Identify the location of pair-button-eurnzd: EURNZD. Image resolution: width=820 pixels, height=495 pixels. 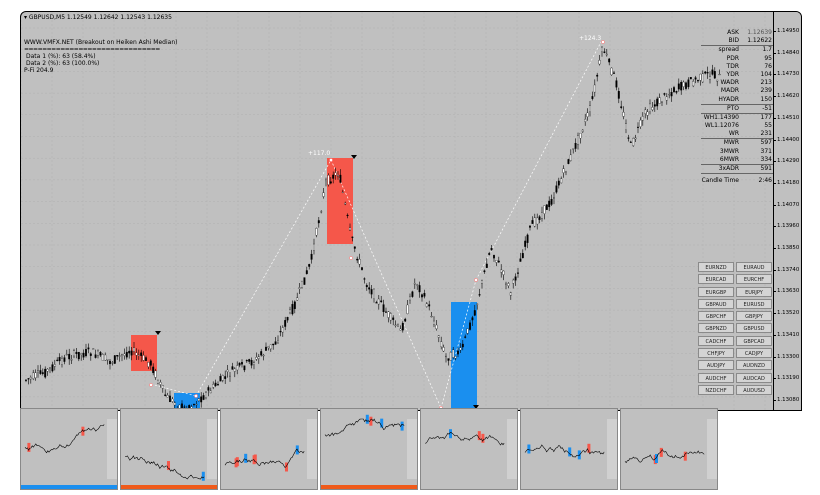
(716, 267).